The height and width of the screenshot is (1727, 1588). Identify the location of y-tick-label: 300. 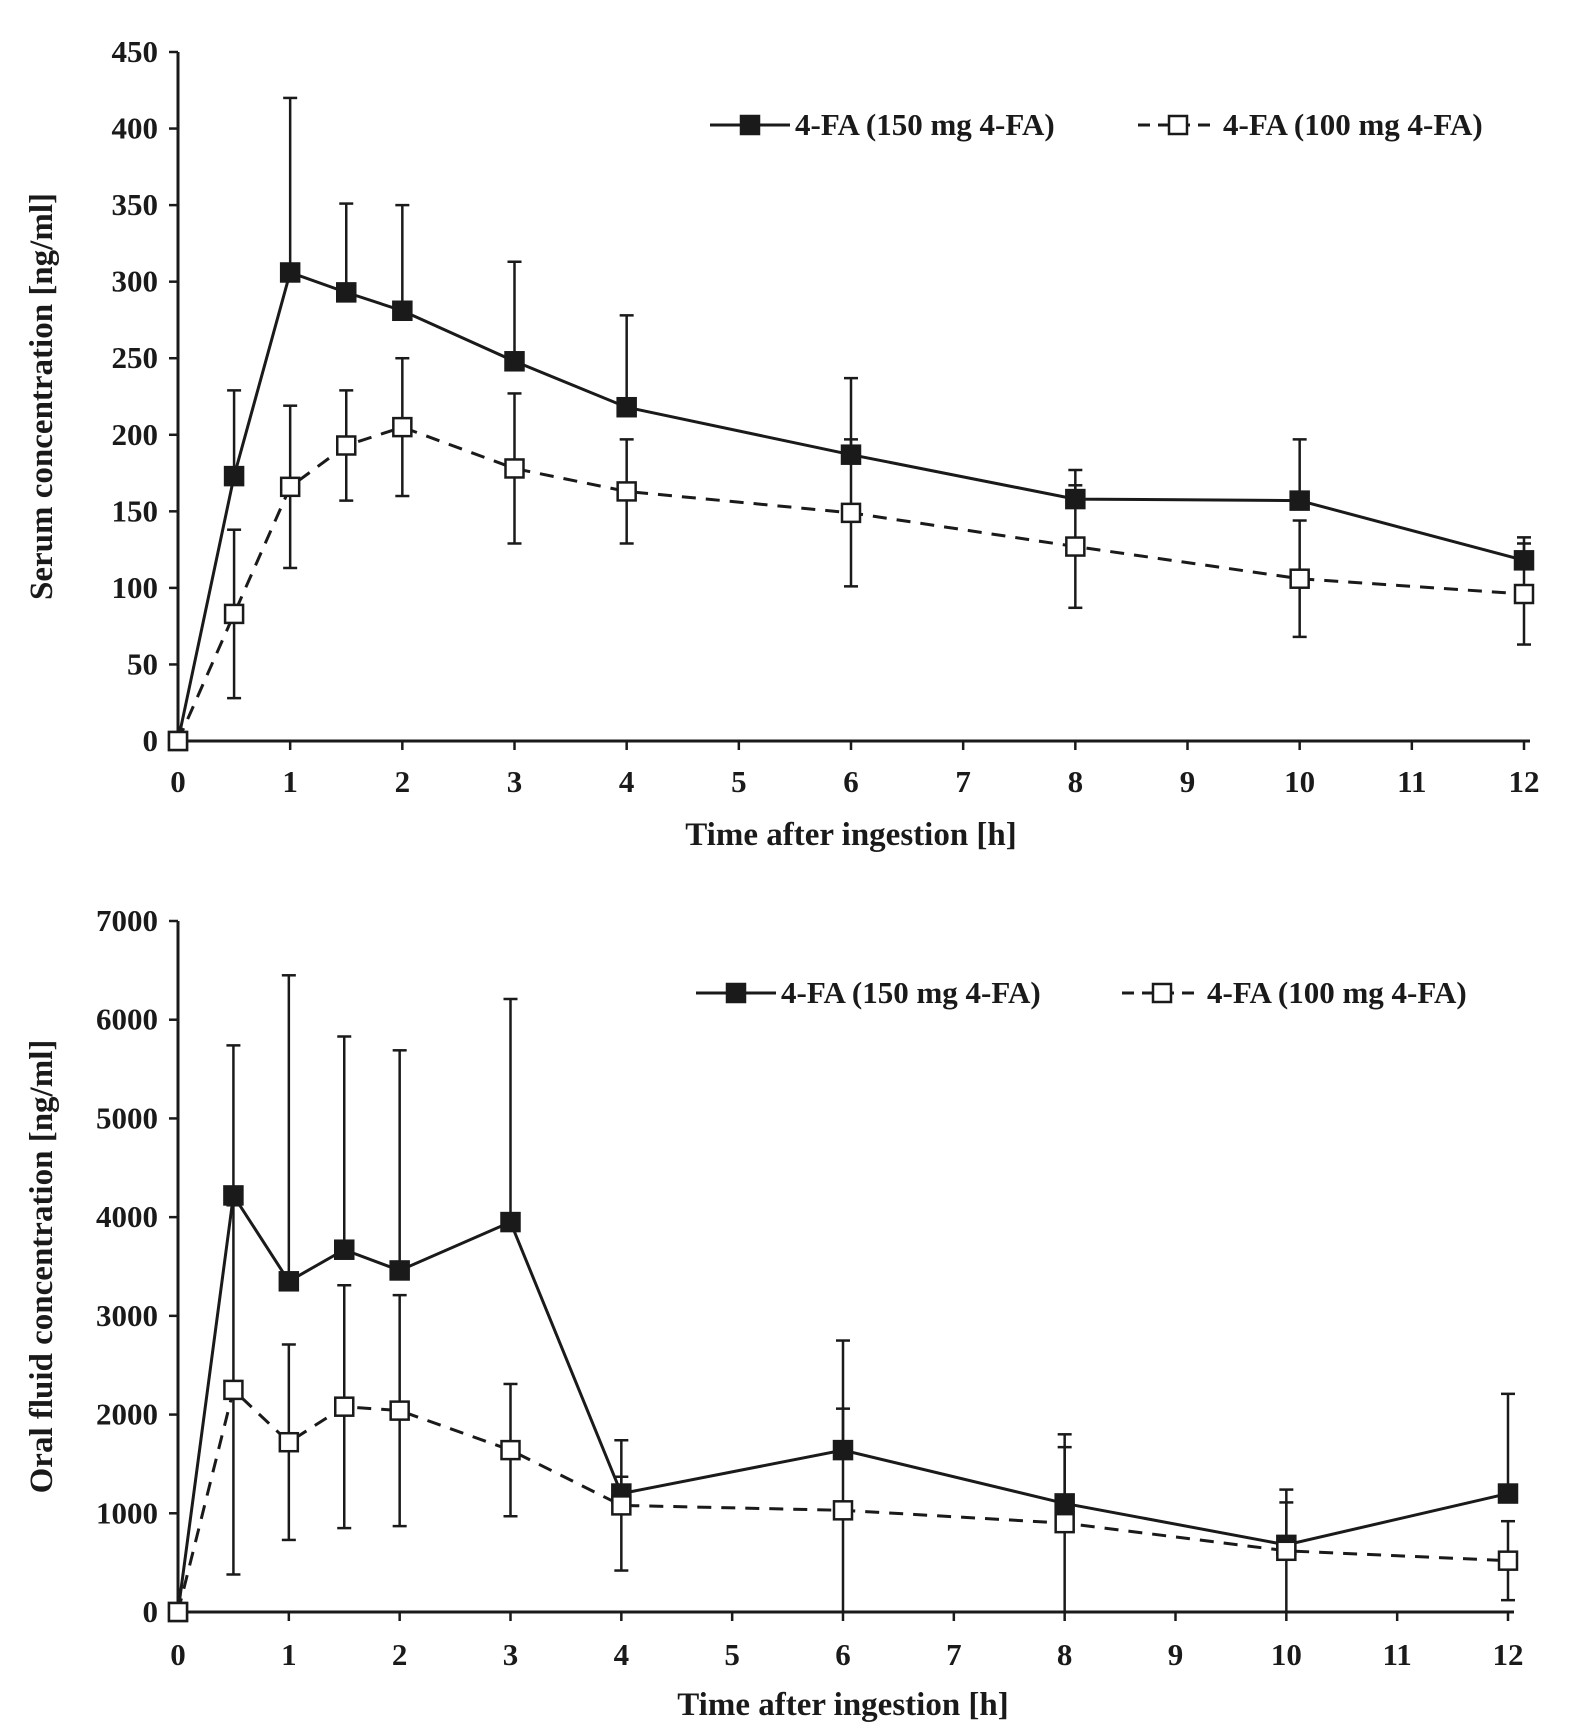
(135, 281).